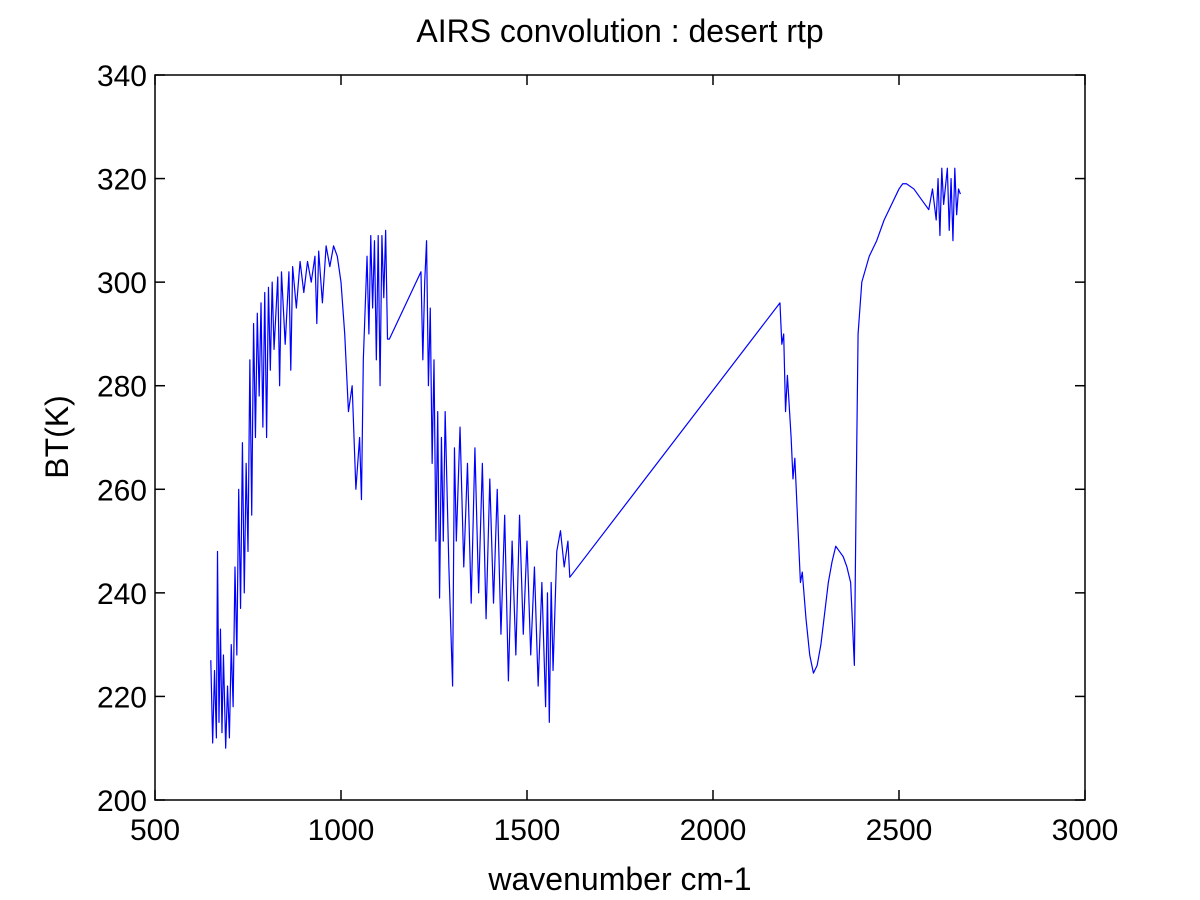  I want to click on y-tick-label: 280, so click(122, 387).